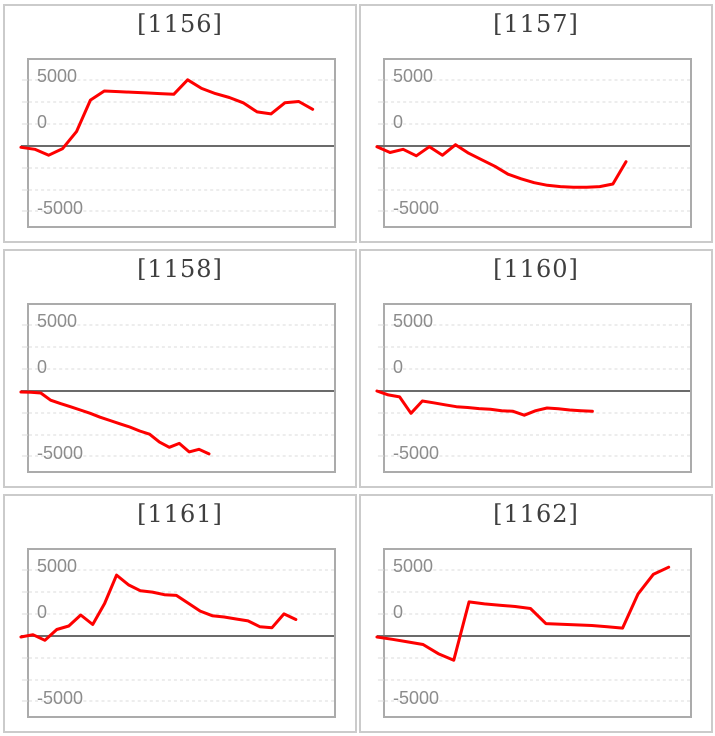  What do you see at coordinates (180, 269) in the screenshot?
I see `chart-title: [1158]` at bounding box center [180, 269].